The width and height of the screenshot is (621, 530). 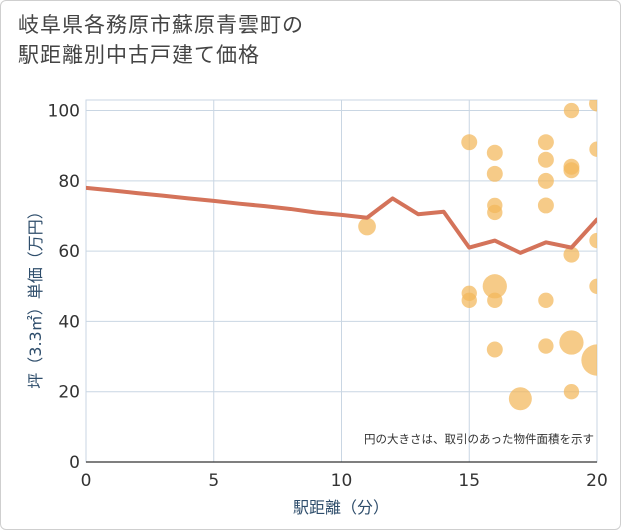 I want to click on average-price-line, so click(x=341, y=220).